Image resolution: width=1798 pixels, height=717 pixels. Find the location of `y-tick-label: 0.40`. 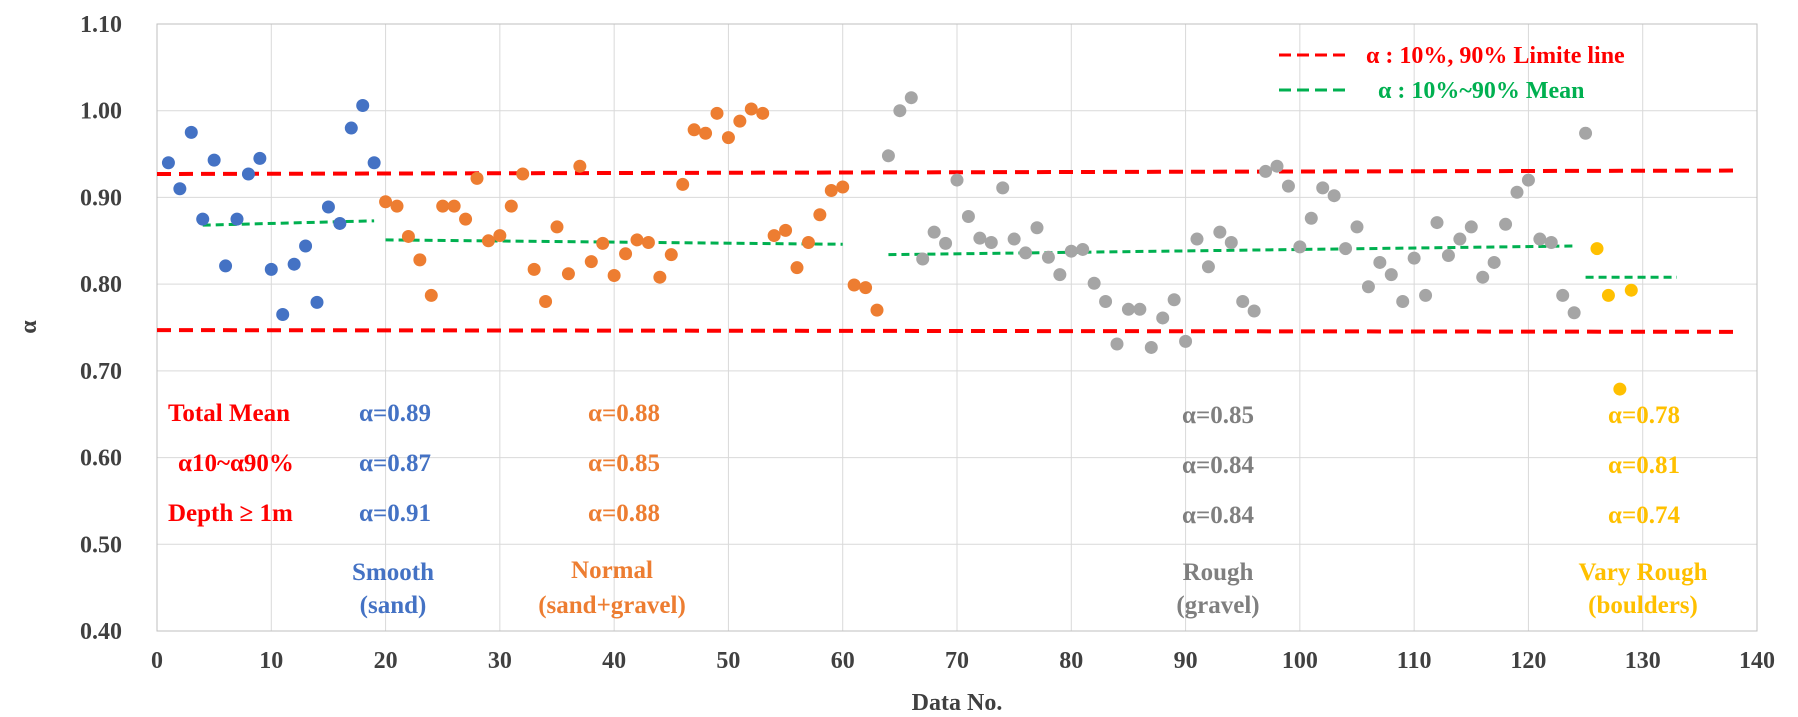

y-tick-label: 0.40 is located at coordinates (101, 632).